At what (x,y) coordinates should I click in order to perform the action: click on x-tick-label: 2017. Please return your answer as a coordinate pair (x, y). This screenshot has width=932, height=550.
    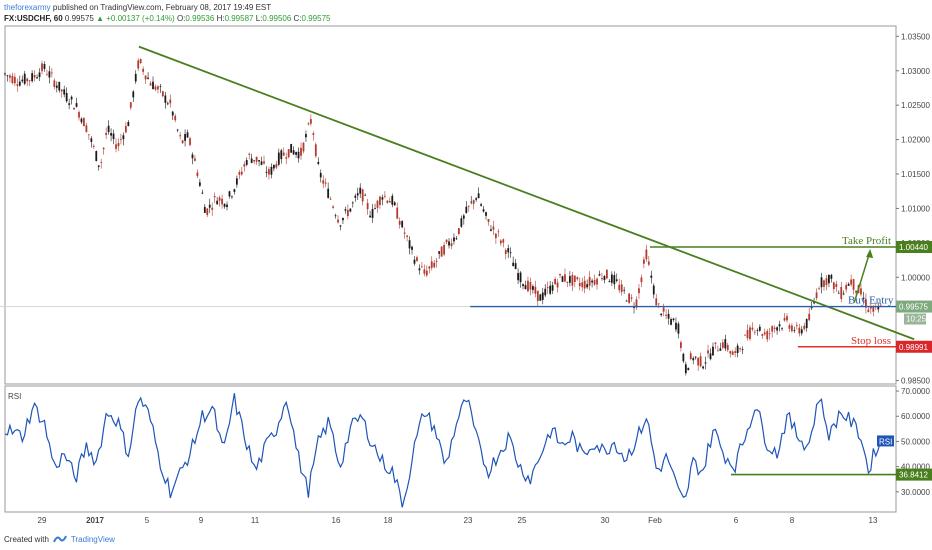
    Looking at the image, I should click on (95, 520).